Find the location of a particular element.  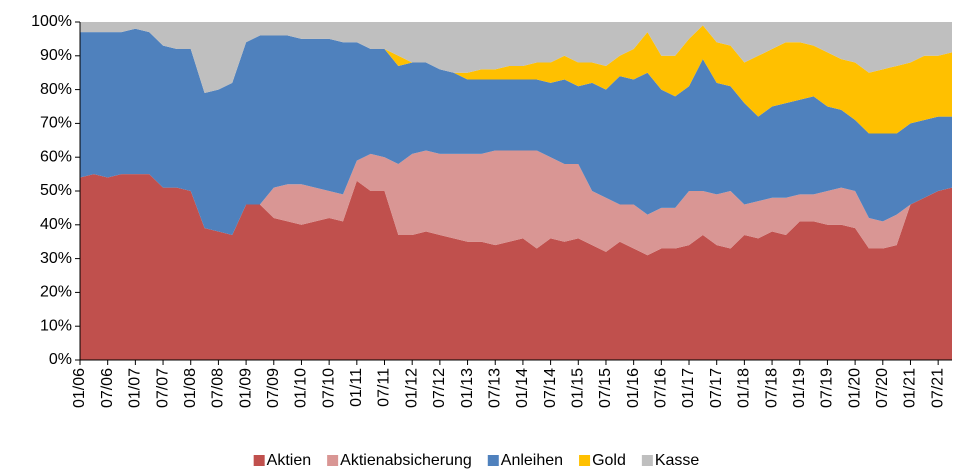

x-tick-label: 07/09 is located at coordinates (273, 388).